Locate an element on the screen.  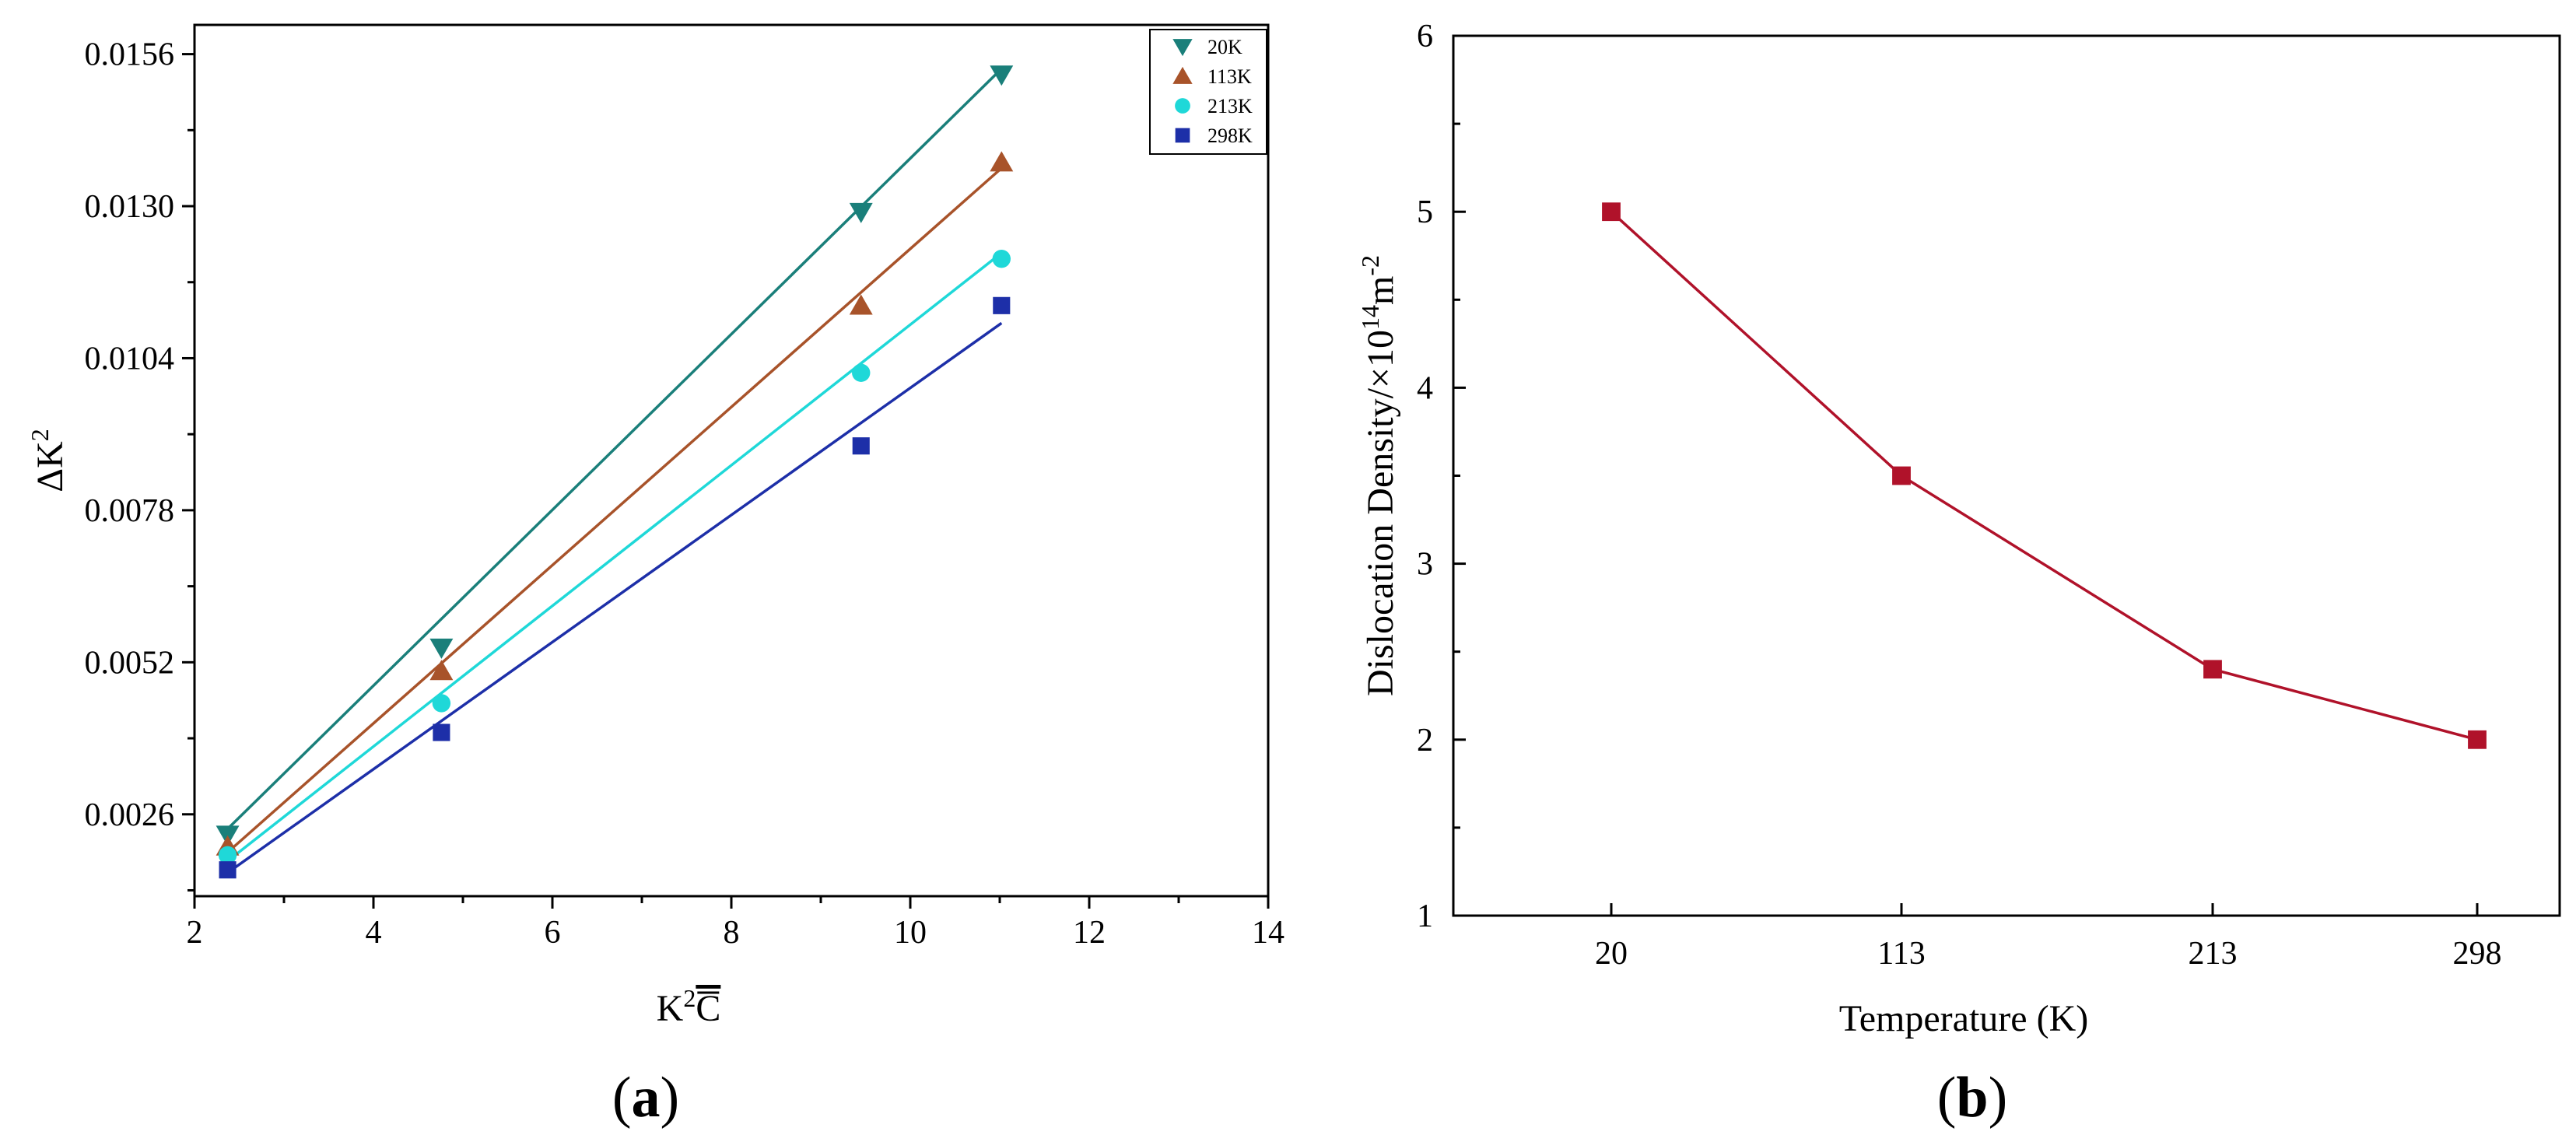
chart-a-y-tick-label: 0.0156 is located at coordinates (130, 55).